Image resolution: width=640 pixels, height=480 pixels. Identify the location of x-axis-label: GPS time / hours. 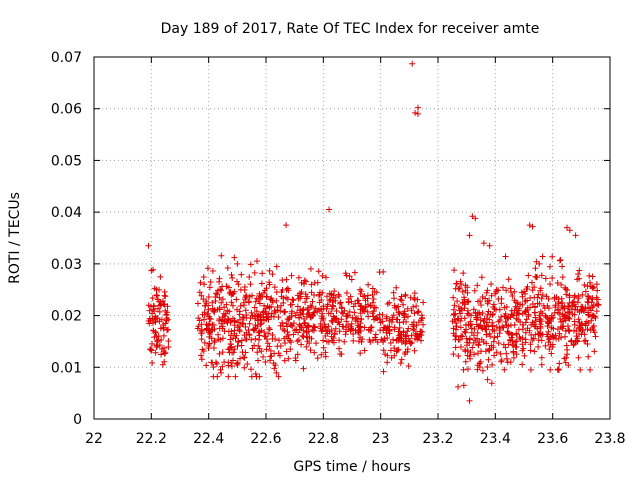
(351, 467).